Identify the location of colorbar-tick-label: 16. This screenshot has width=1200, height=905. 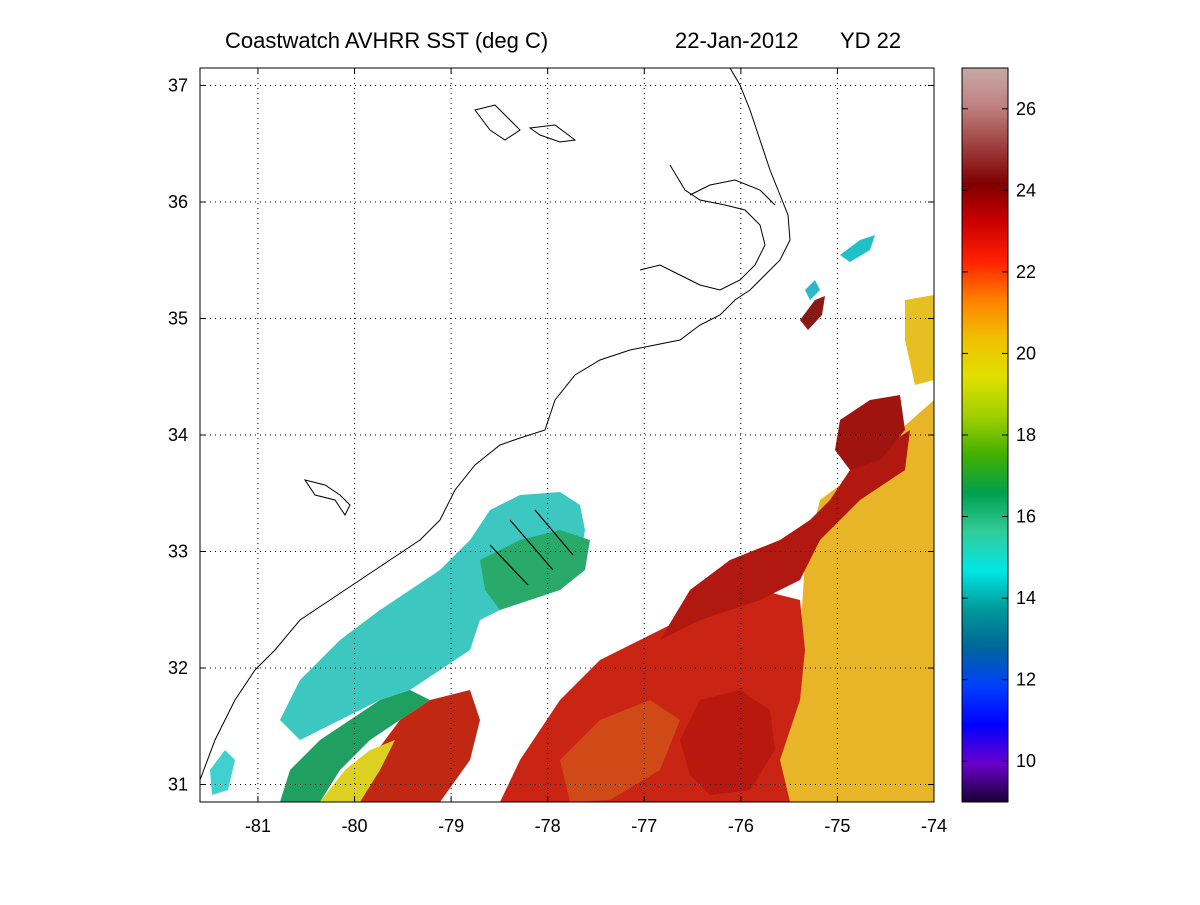
(1026, 517).